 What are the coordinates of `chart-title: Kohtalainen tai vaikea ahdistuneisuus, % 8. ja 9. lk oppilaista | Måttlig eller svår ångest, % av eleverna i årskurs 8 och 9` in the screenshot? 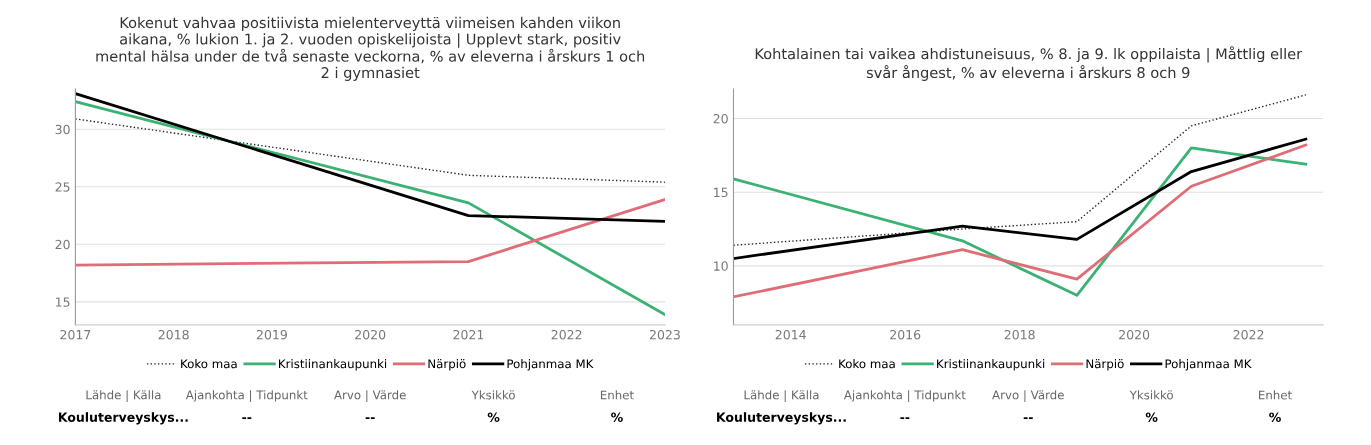 It's located at (1029, 63).